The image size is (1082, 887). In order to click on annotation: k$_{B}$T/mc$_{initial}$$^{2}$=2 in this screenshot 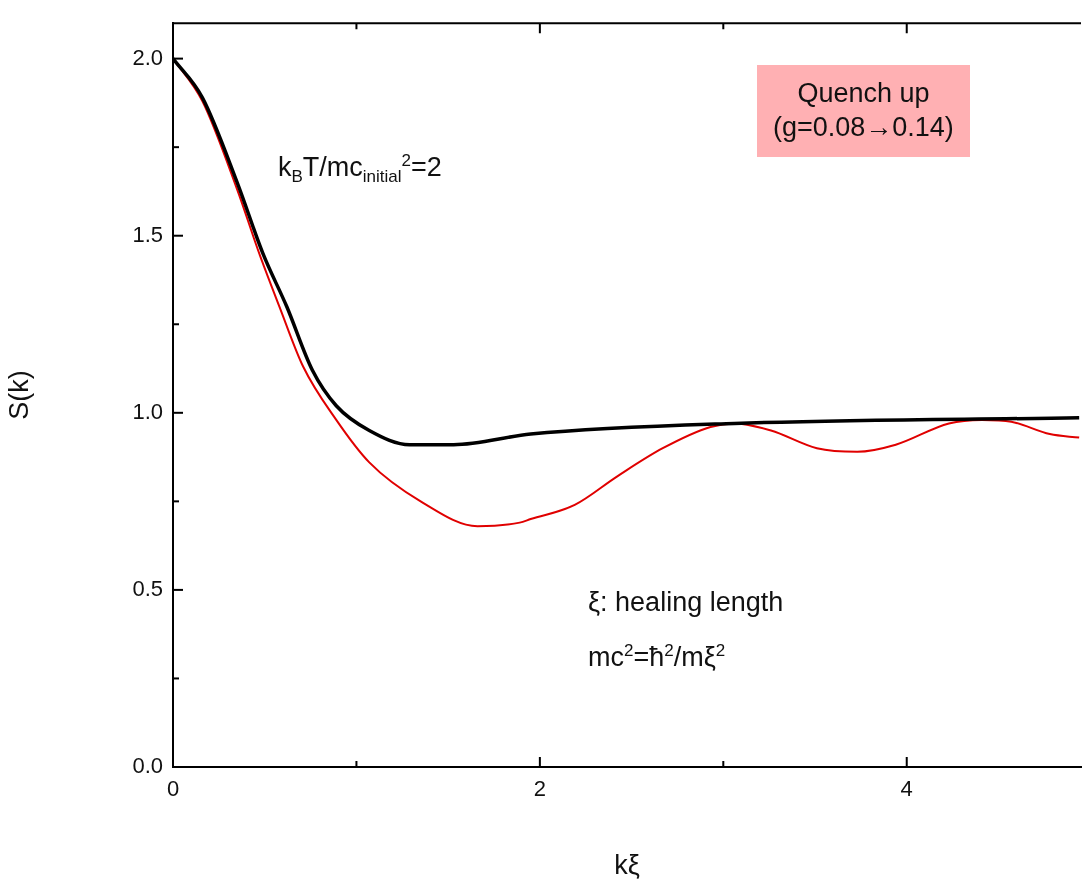, I will do `click(360, 169)`.